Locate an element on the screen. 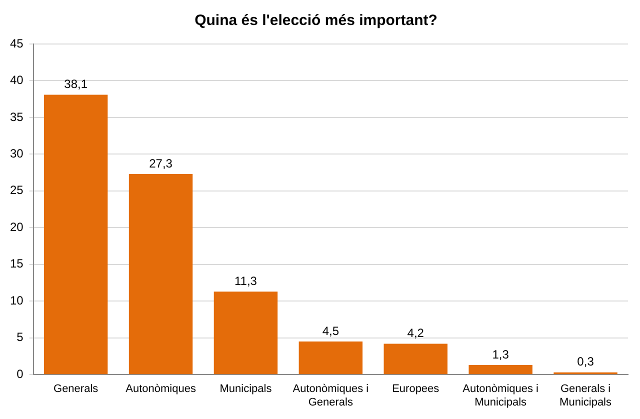  x-tick-label: Autonòmiques i Generals is located at coordinates (330, 395).